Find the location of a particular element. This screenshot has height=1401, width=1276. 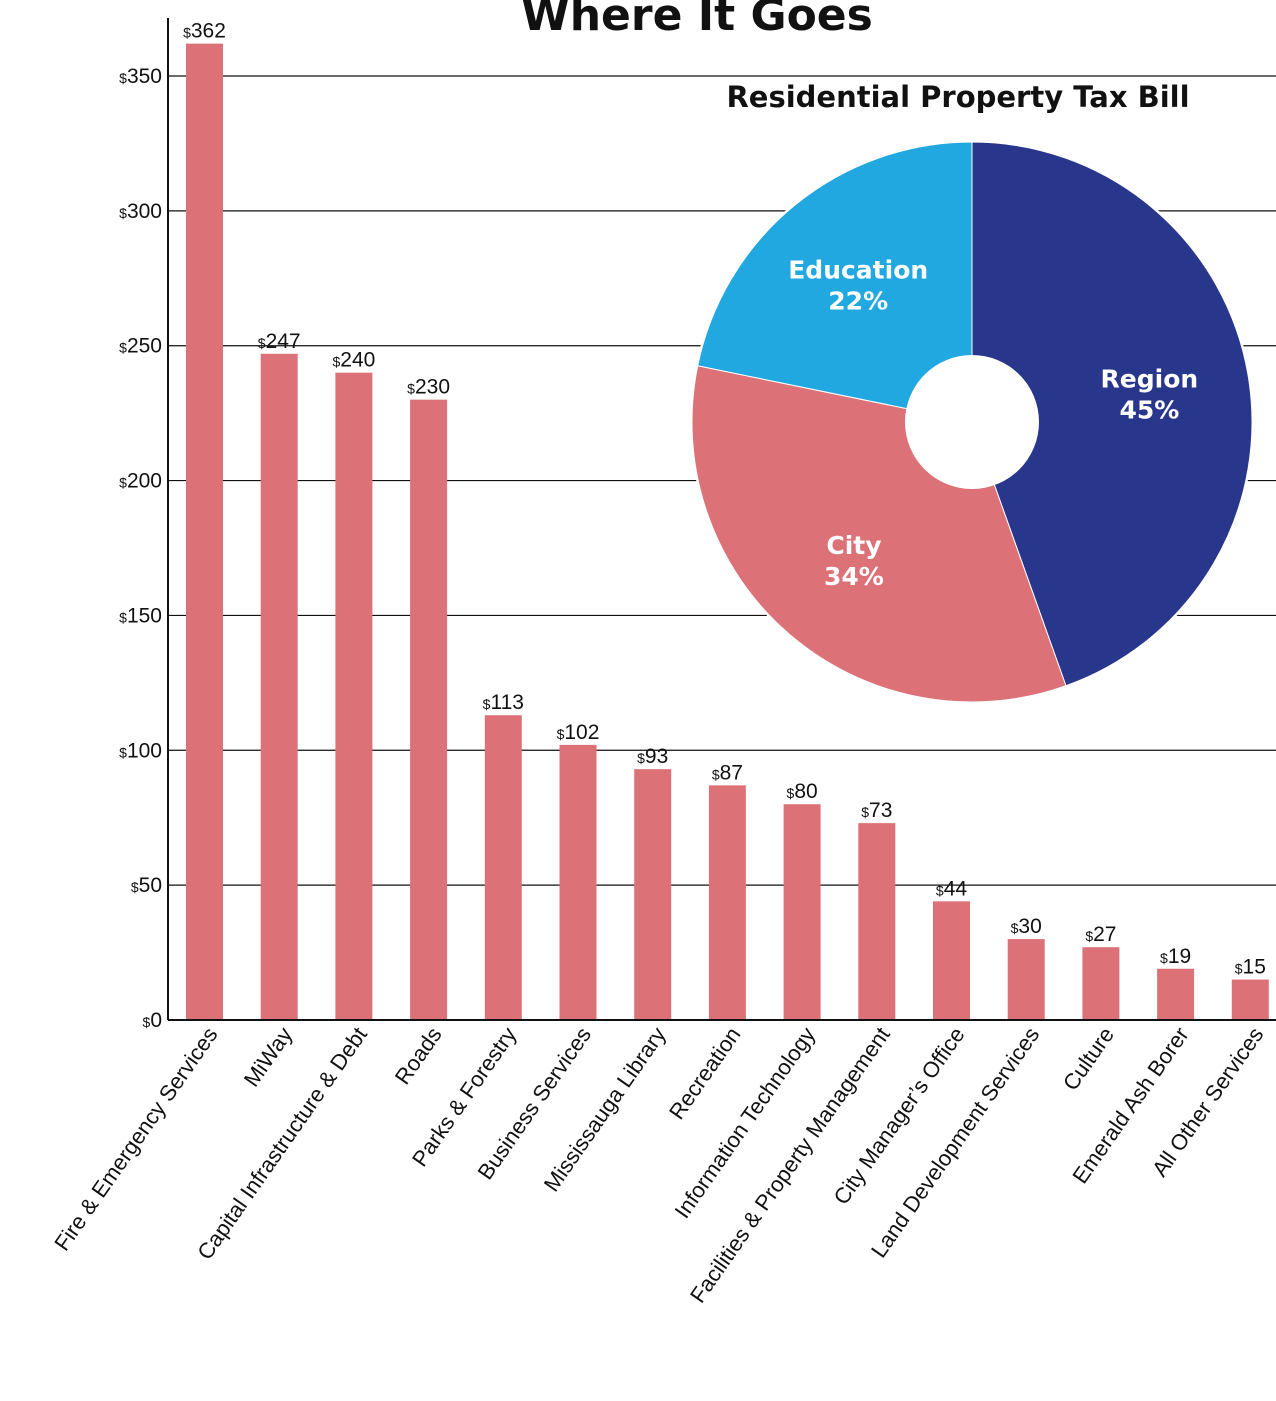

data-label: $93 is located at coordinates (652, 756).